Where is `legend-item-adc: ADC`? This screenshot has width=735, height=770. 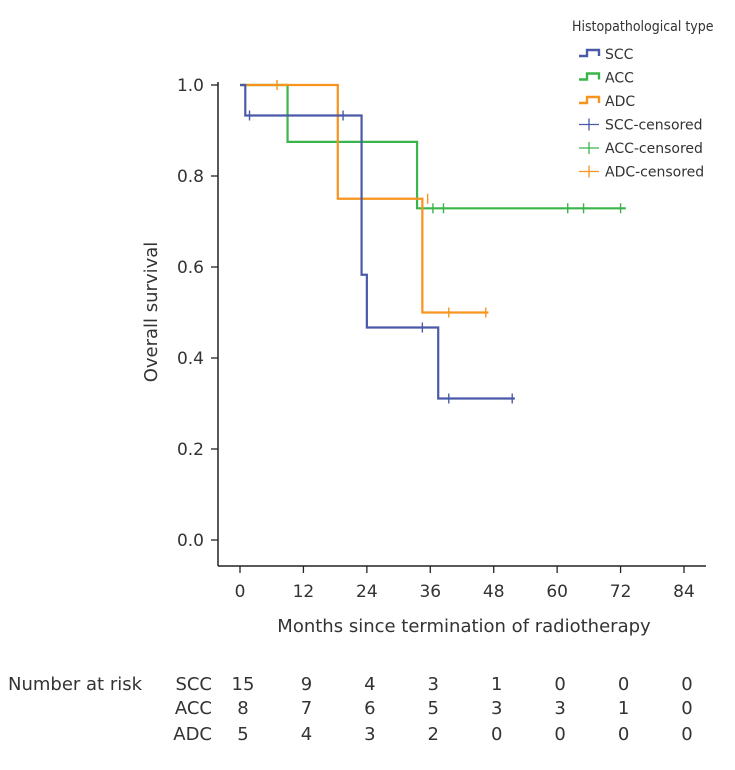 legend-item-adc: ADC is located at coordinates (607, 102).